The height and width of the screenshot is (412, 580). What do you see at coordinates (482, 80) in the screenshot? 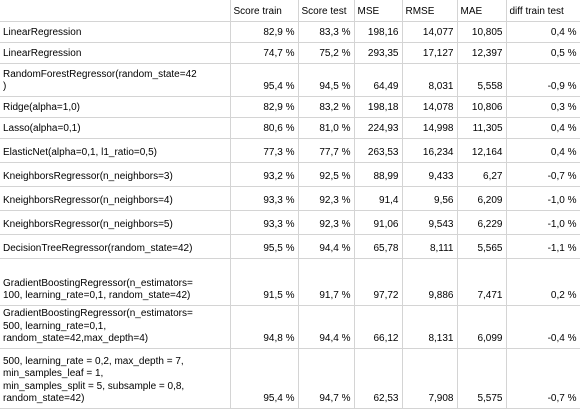
I see `value-cell: 5,558` at bounding box center [482, 80].